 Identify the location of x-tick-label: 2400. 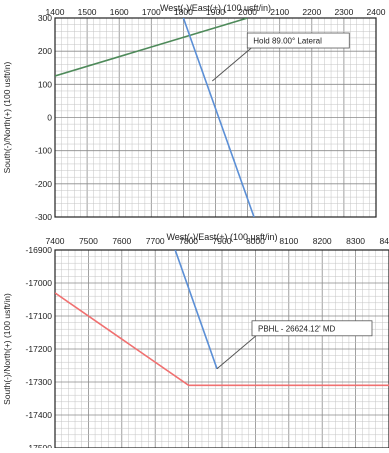
(376, 12).